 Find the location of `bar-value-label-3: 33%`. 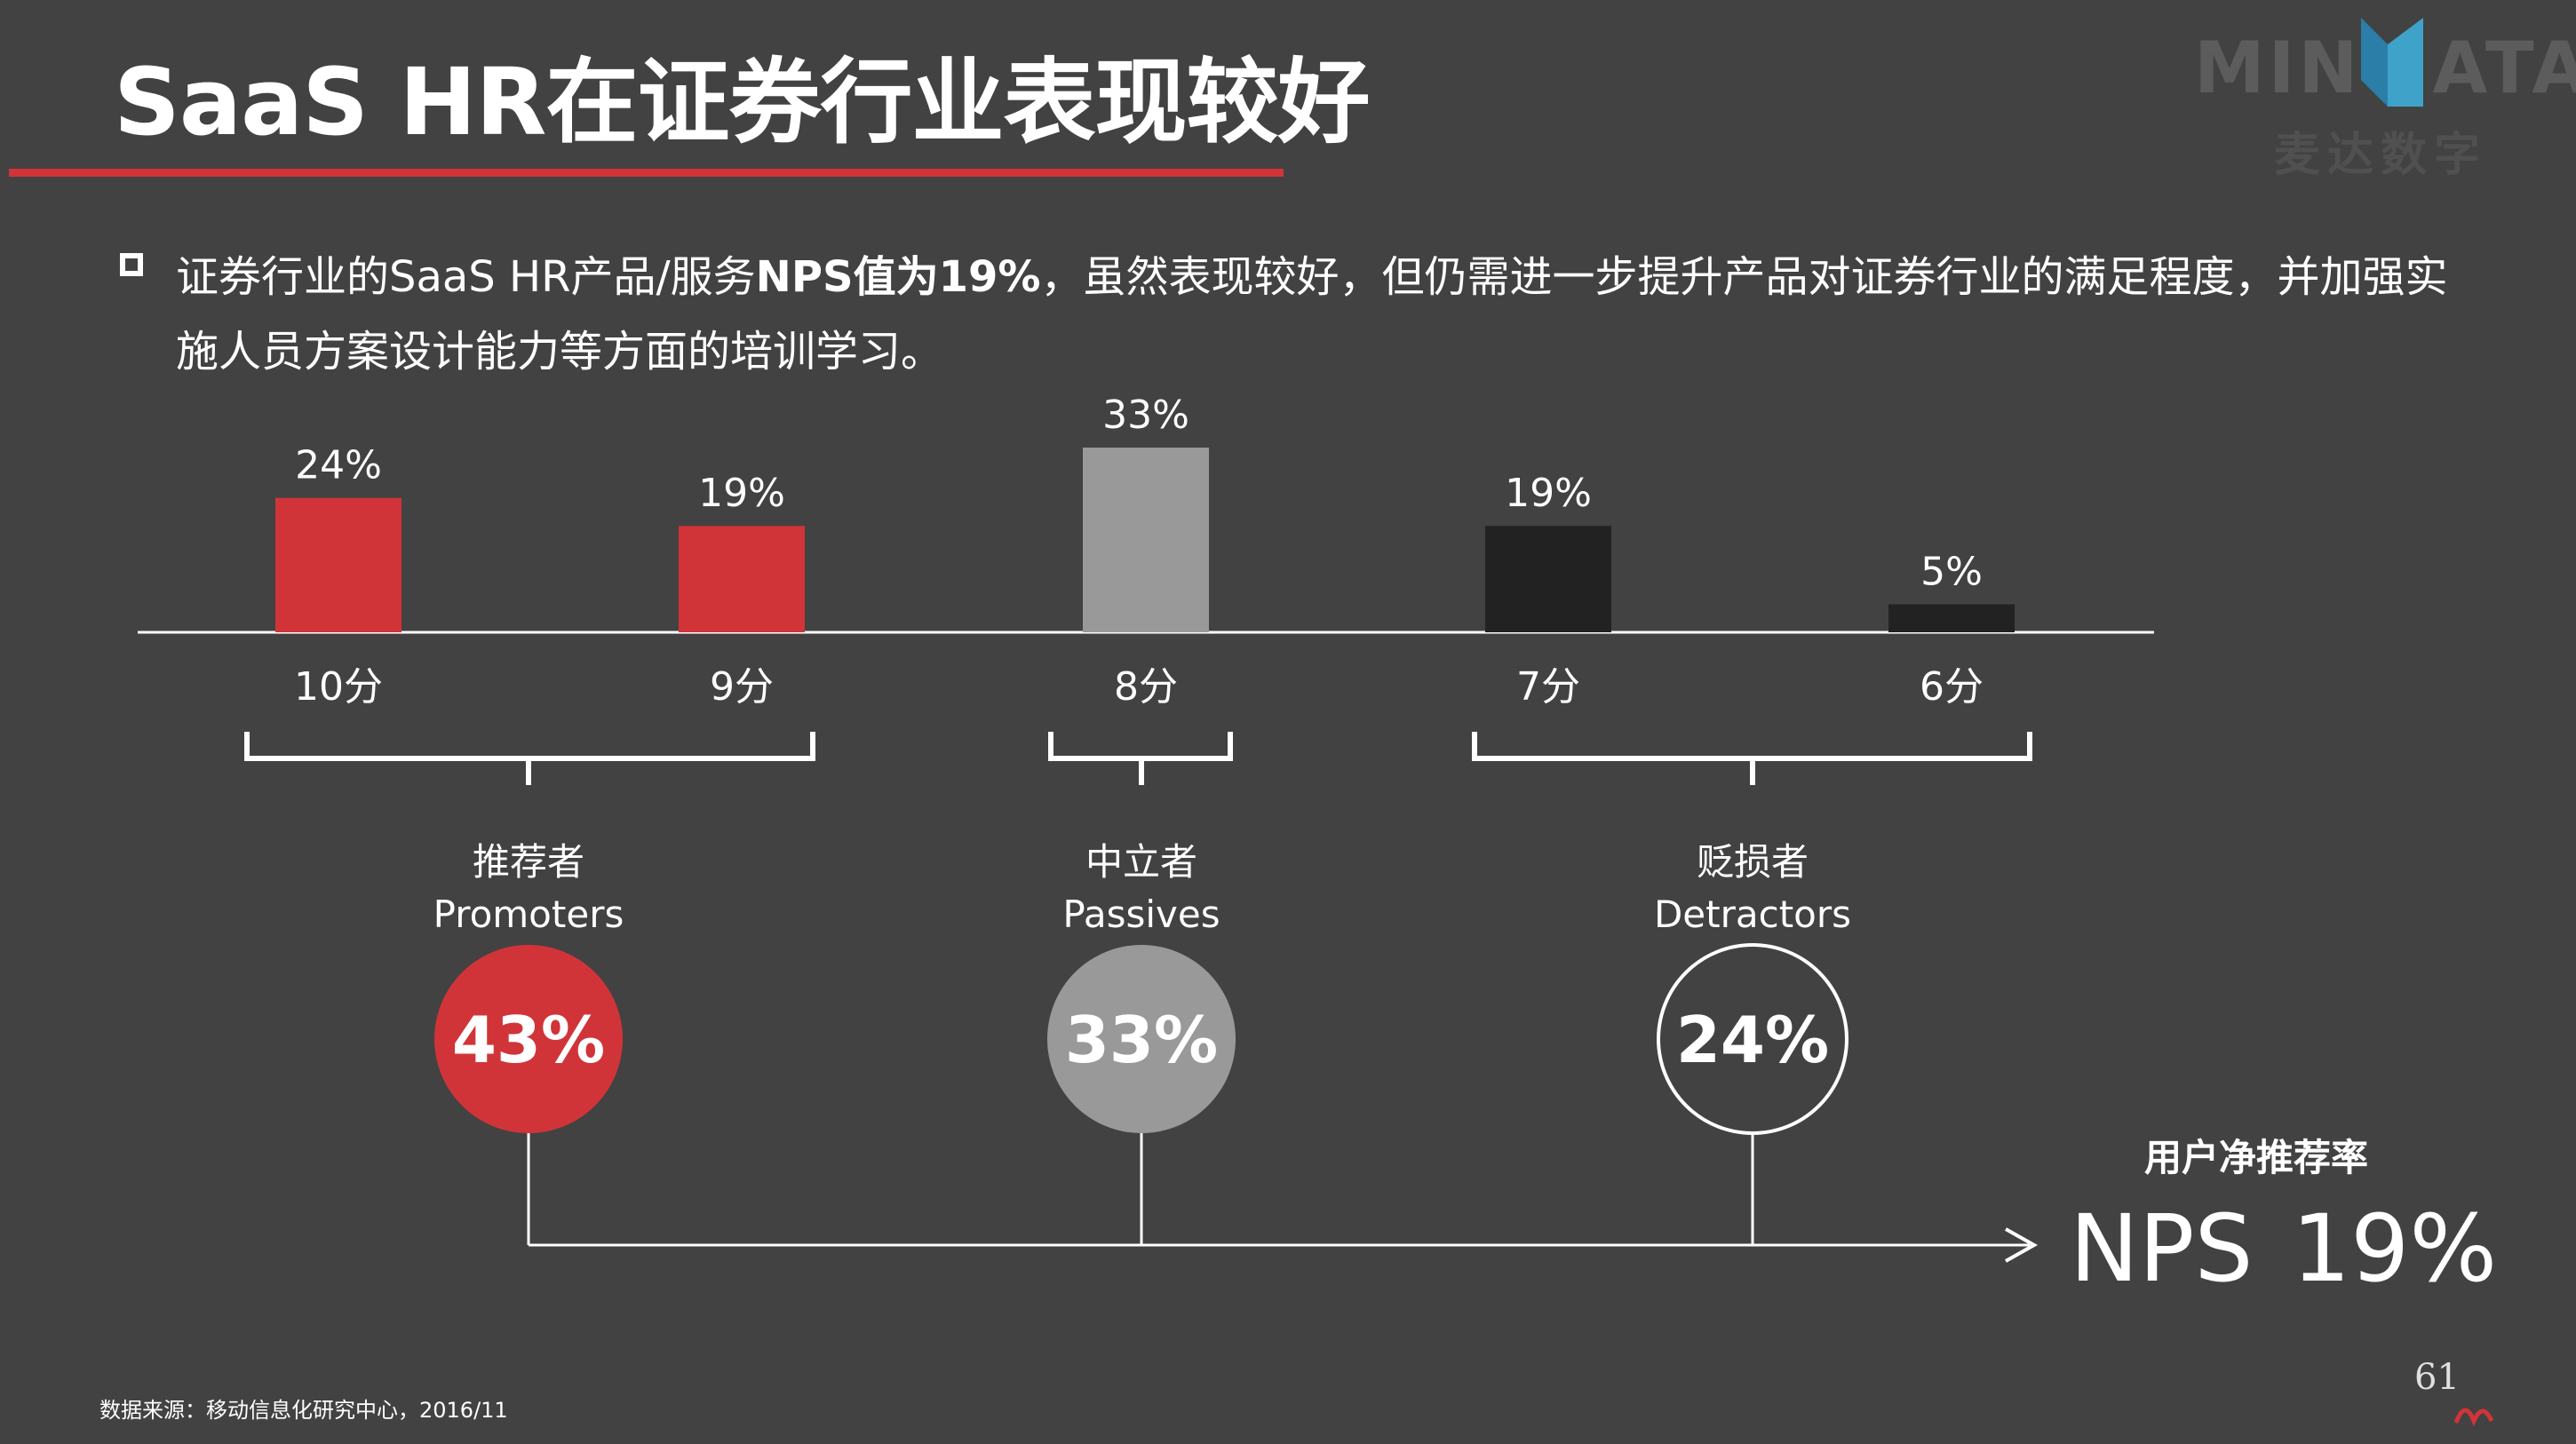

bar-value-label-3: 33% is located at coordinates (1145, 415).